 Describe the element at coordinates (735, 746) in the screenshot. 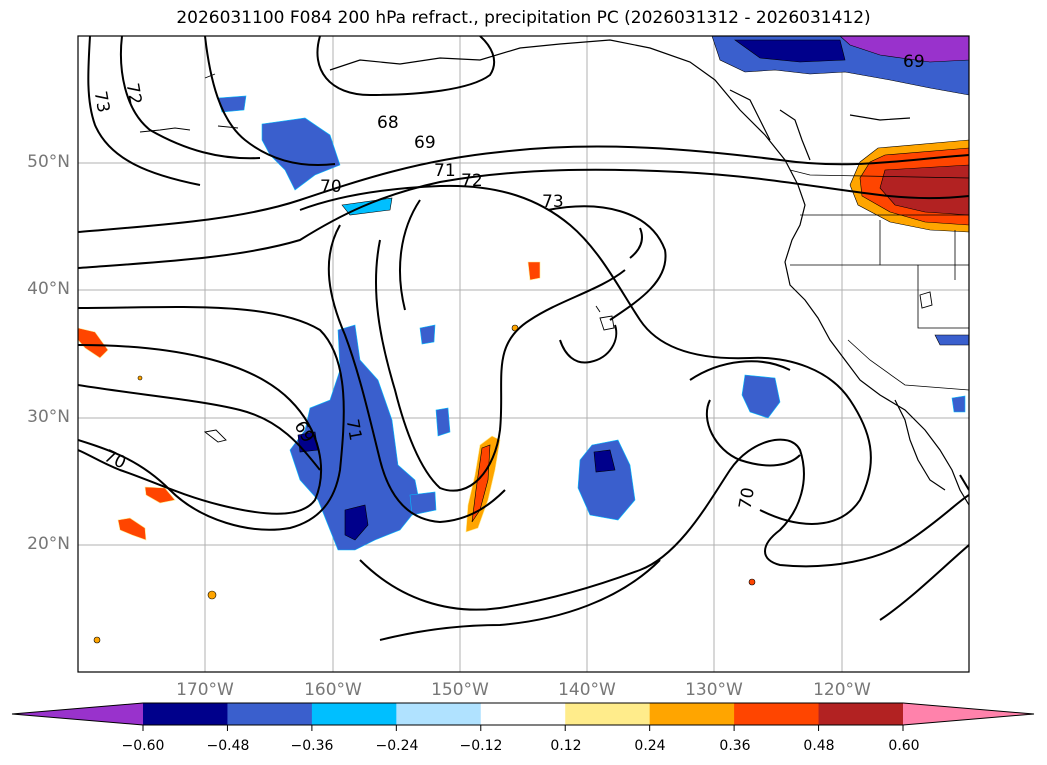

I see `colorbar-tick-label: 0.36` at that location.